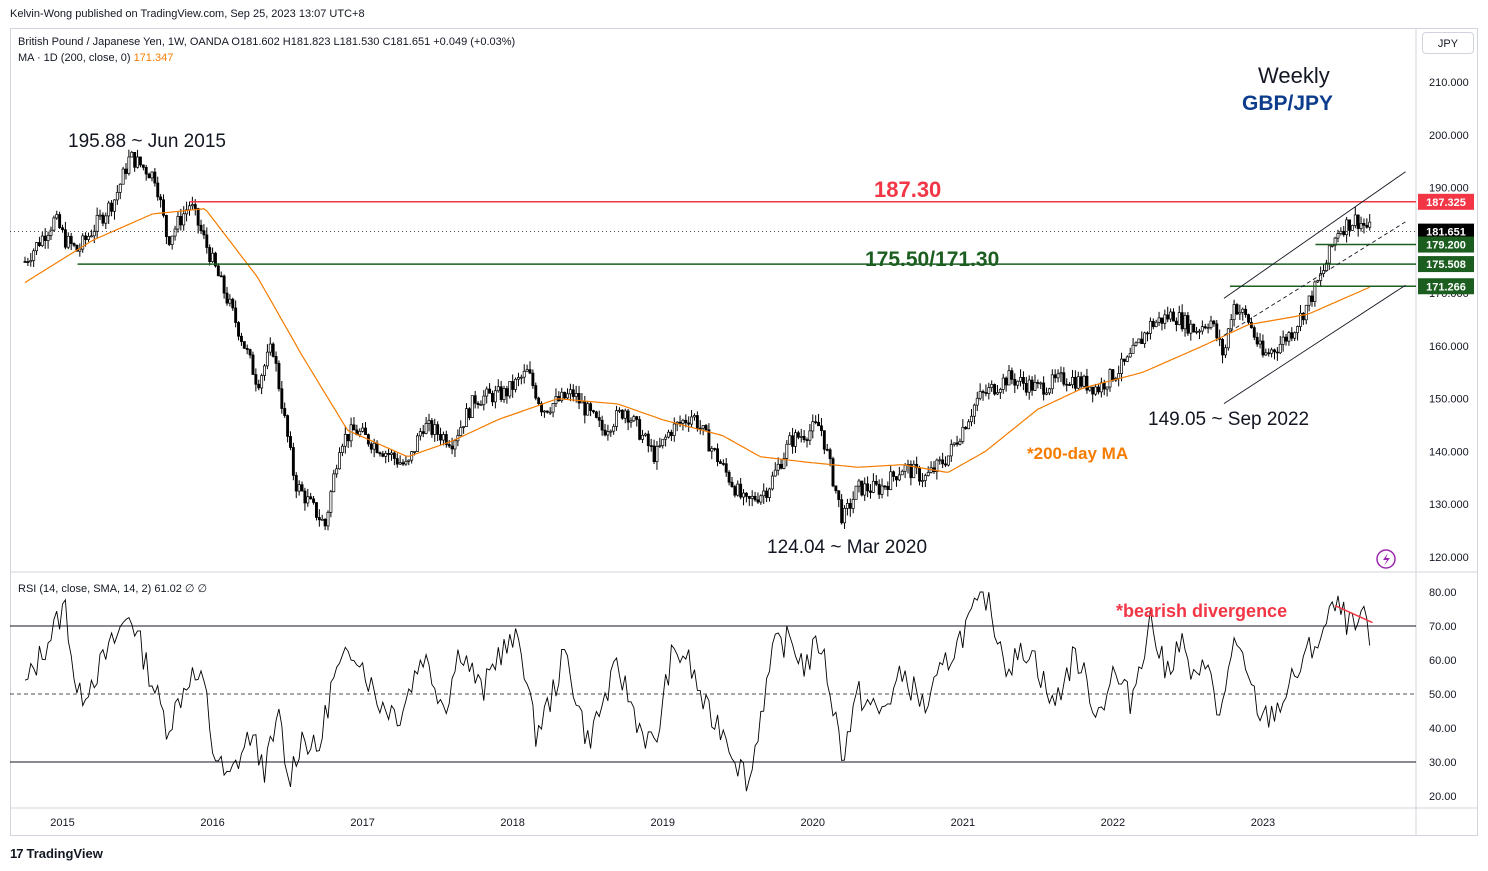 The width and height of the screenshot is (1488, 871). Describe the element at coordinates (1314, 344) in the screenshot. I see `channel-lower-line` at that location.